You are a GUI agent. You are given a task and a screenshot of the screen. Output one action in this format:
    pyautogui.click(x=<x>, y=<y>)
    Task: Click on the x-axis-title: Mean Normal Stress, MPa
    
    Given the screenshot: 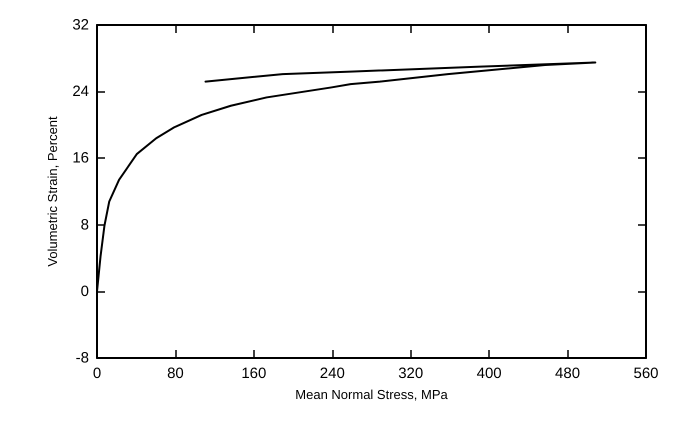 What is the action you would take?
    pyautogui.click(x=371, y=394)
    